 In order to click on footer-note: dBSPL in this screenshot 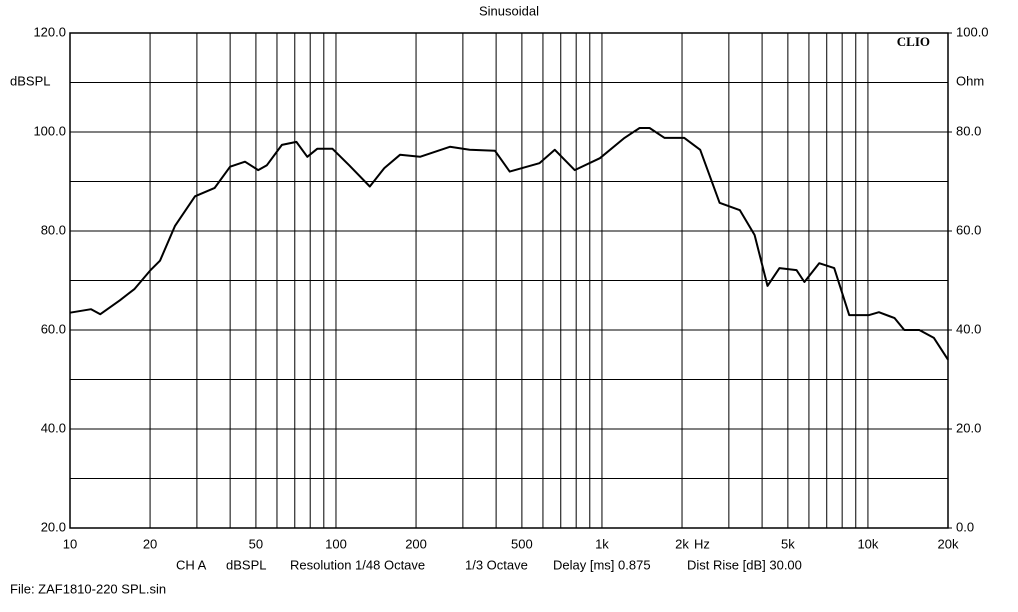, I will do `click(246, 564)`.